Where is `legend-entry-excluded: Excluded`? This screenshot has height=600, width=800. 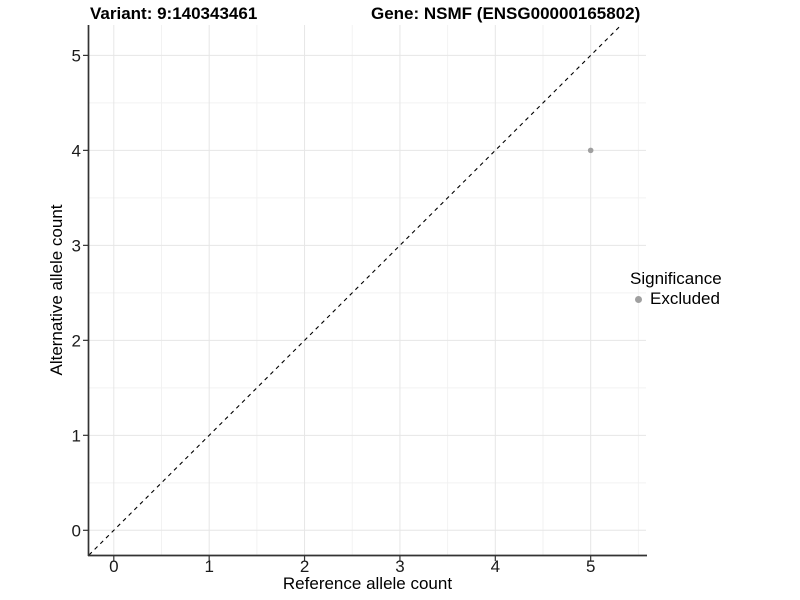
legend-entry-excluded: Excluded is located at coordinates (675, 299).